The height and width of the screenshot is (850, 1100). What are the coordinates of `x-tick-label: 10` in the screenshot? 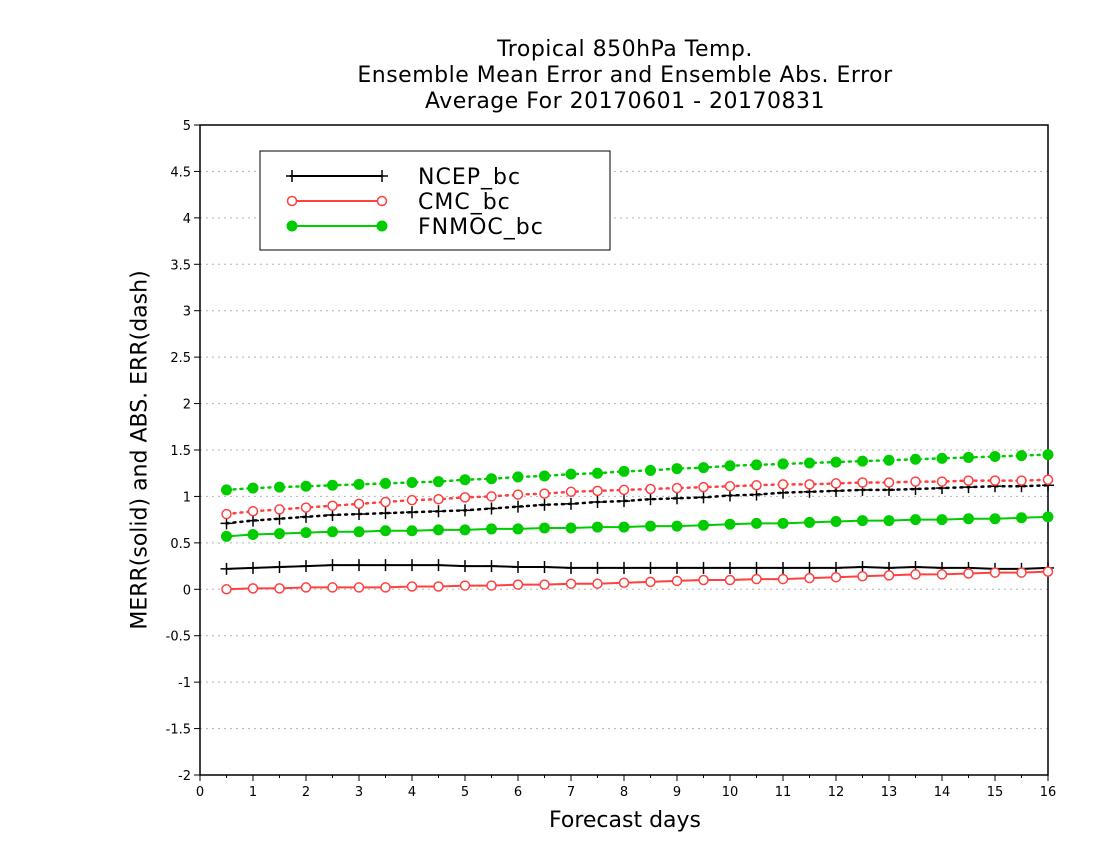 It's located at (730, 792).